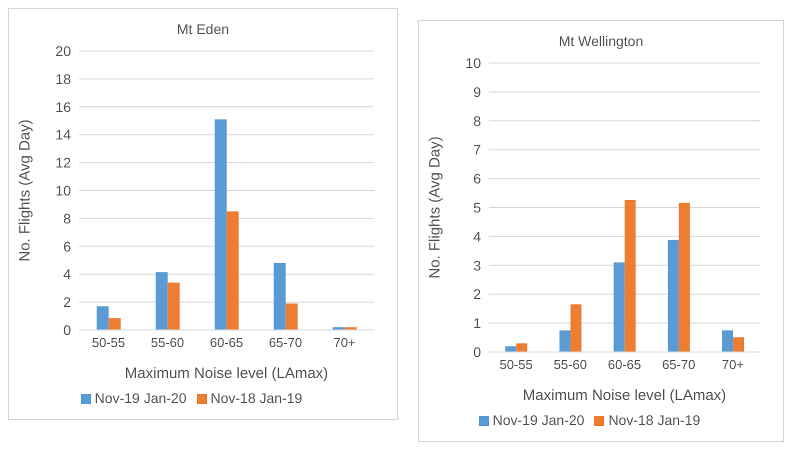 The image size is (792, 450). I want to click on y-tick-label: 7, so click(477, 150).